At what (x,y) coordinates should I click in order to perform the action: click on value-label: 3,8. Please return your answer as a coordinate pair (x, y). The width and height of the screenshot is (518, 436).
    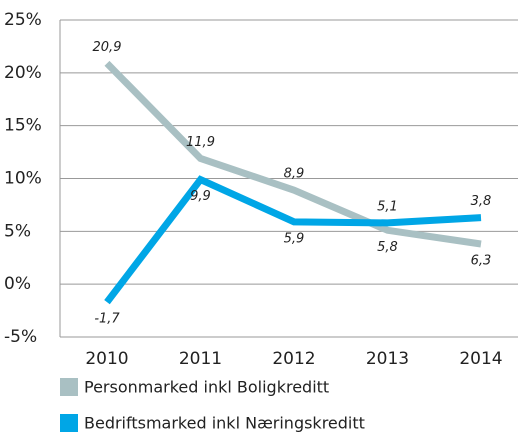
    Looking at the image, I should click on (481, 201).